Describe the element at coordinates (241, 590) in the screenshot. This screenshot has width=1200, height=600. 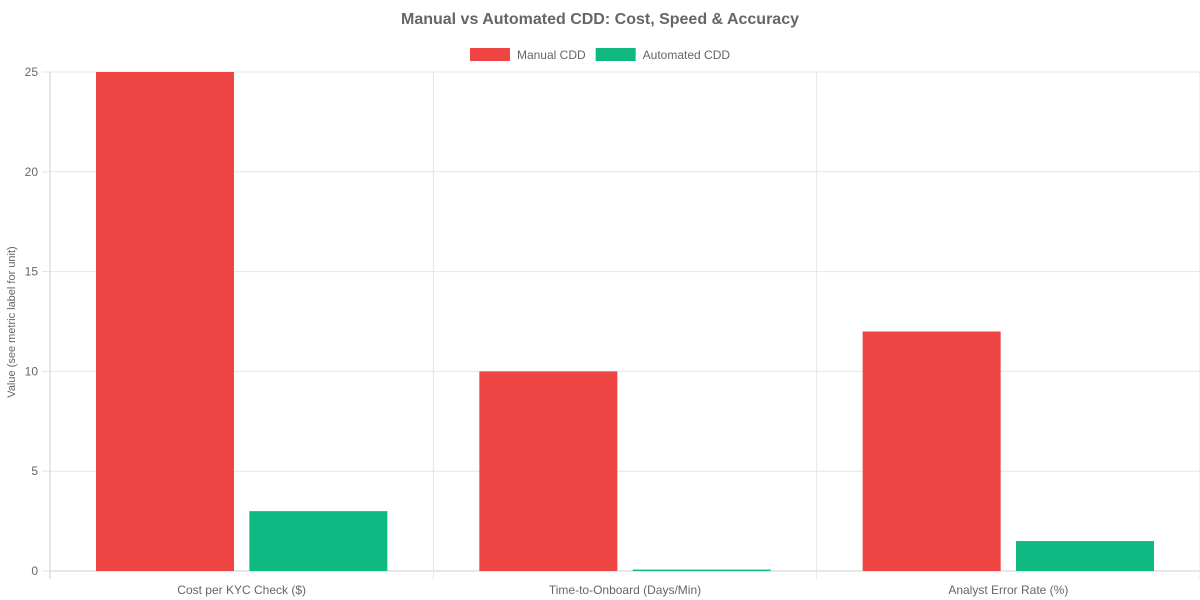
I see `x-category-label: Cost per KYC Check ($)` at that location.